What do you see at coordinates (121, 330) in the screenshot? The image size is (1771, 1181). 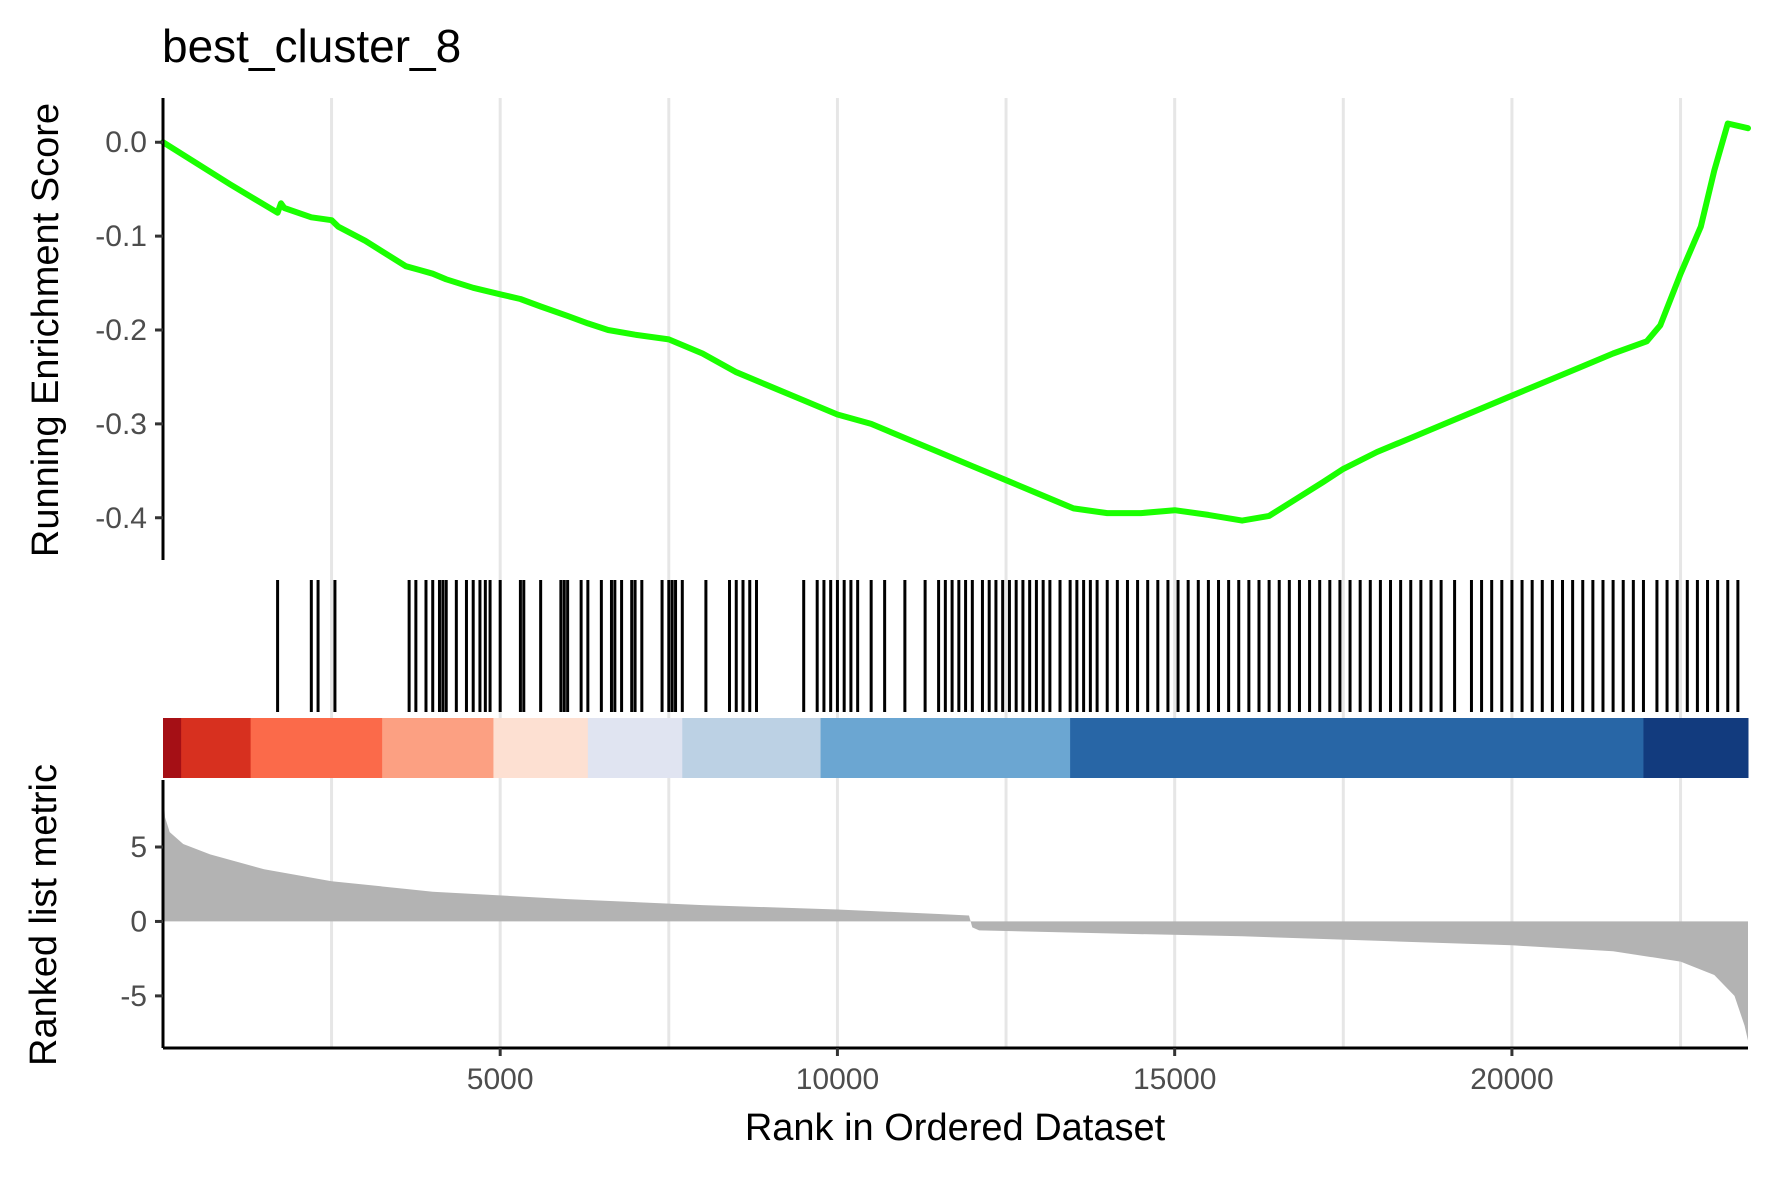 I see `es-y-tick-label: -0.2` at bounding box center [121, 330].